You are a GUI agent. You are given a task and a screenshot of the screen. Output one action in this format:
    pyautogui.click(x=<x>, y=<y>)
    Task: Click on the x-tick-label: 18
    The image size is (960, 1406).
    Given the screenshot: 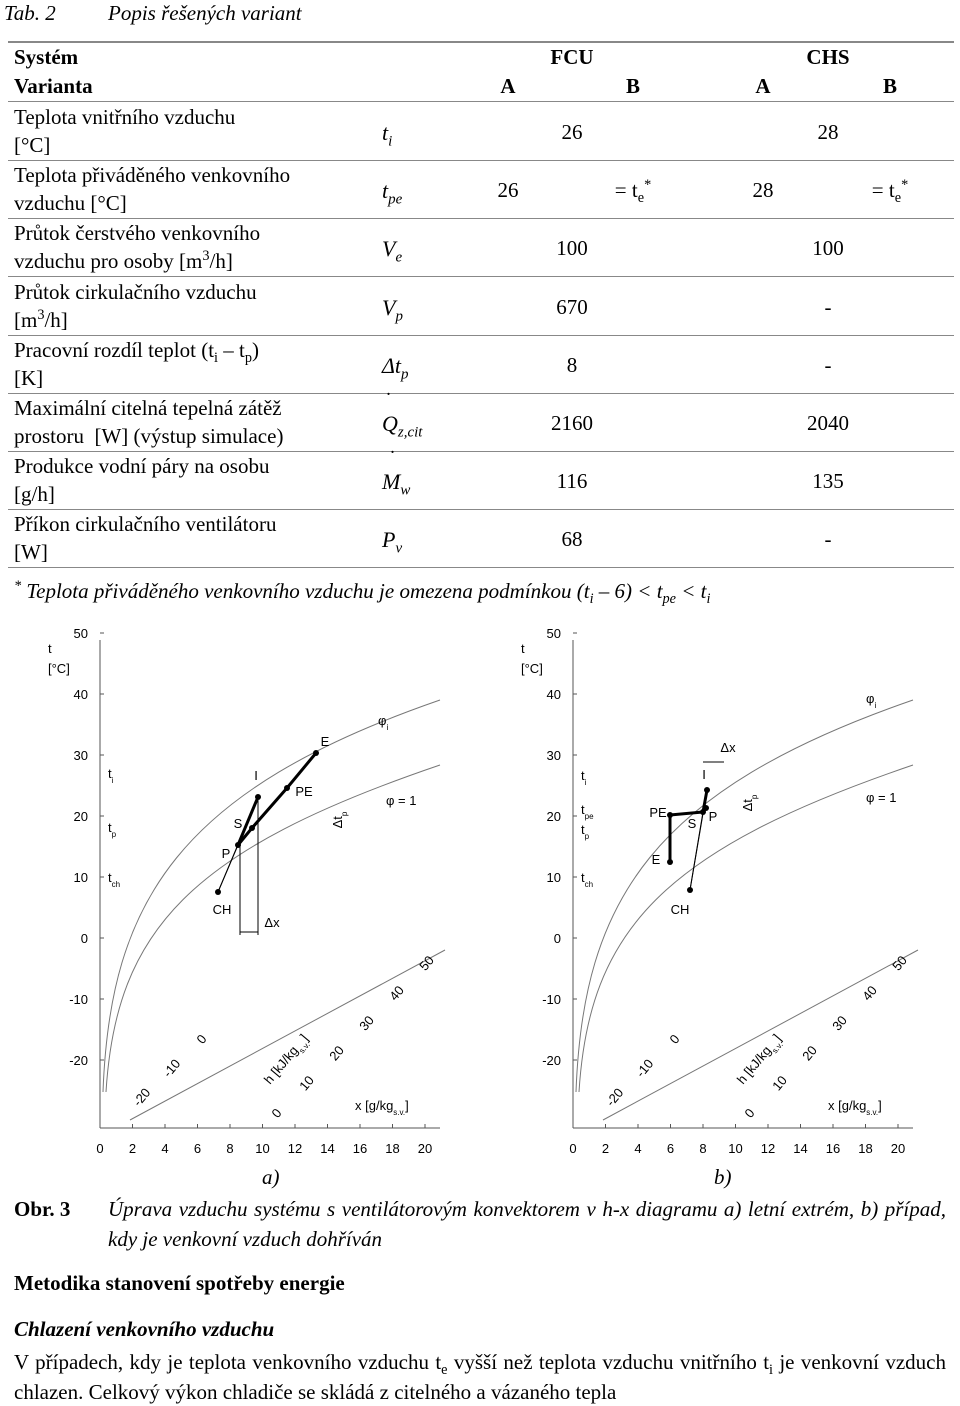 What is the action you would take?
    pyautogui.click(x=865, y=1148)
    